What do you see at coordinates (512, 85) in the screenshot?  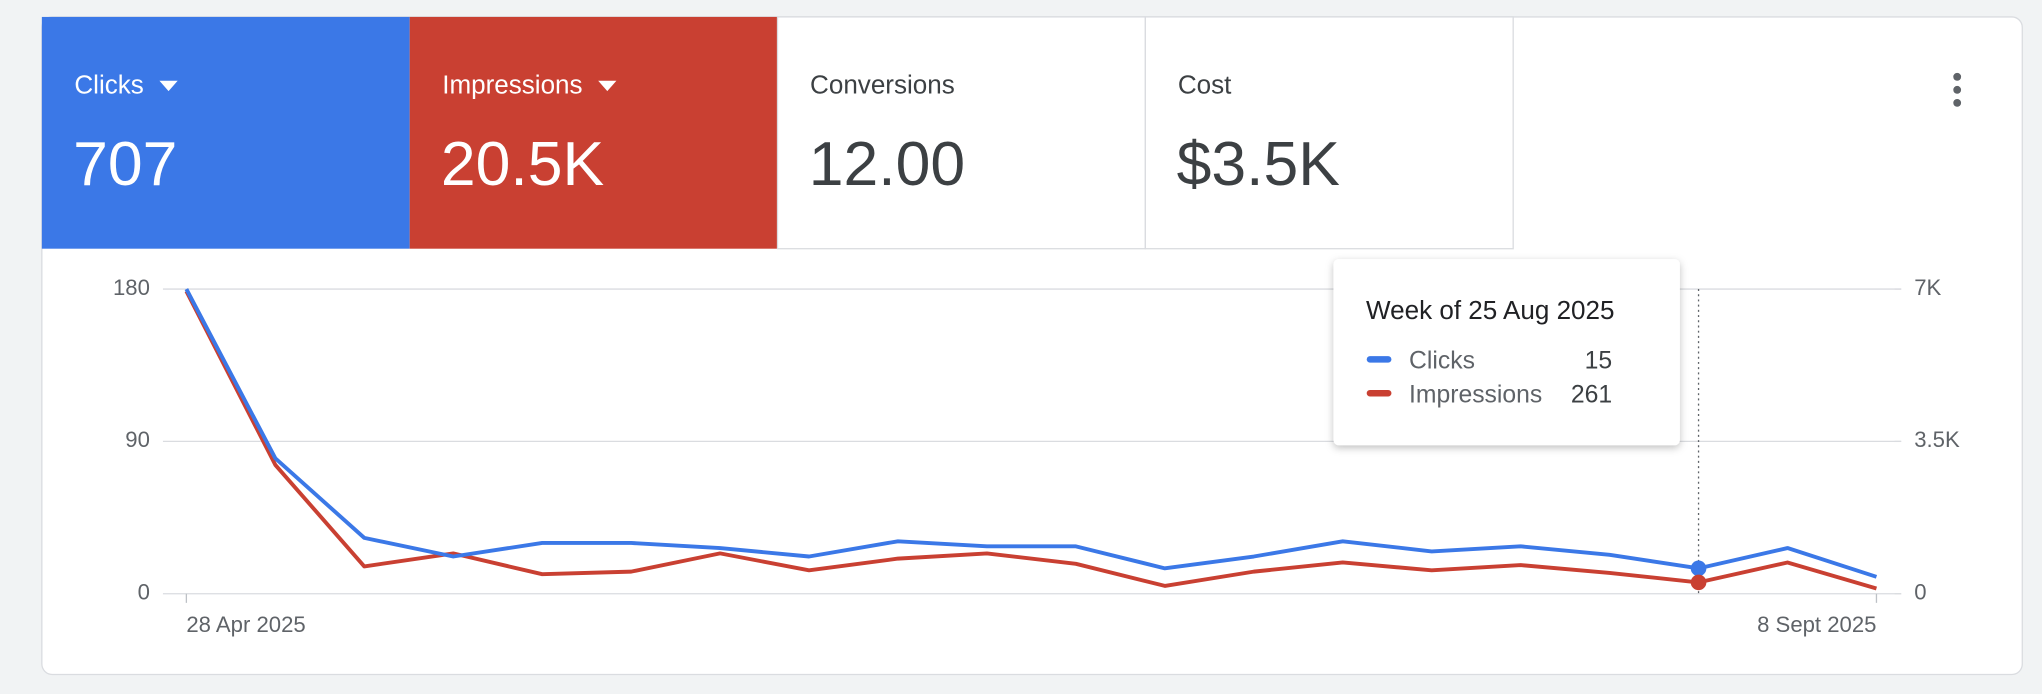 I see `tile-label: Impressions` at bounding box center [512, 85].